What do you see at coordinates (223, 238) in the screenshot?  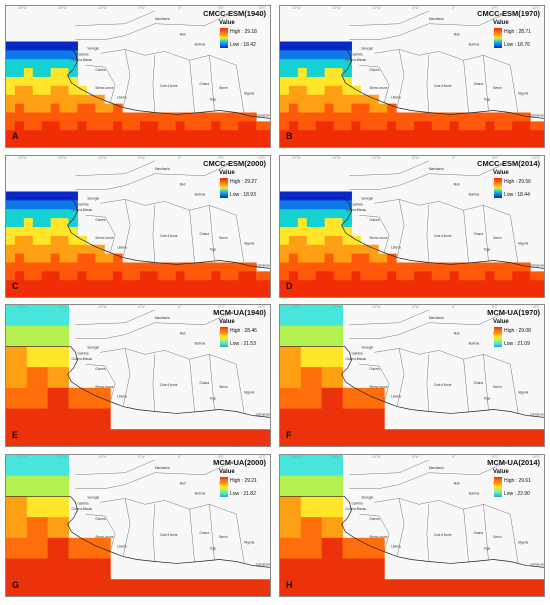 I see `country-label: Benin` at bounding box center [223, 238].